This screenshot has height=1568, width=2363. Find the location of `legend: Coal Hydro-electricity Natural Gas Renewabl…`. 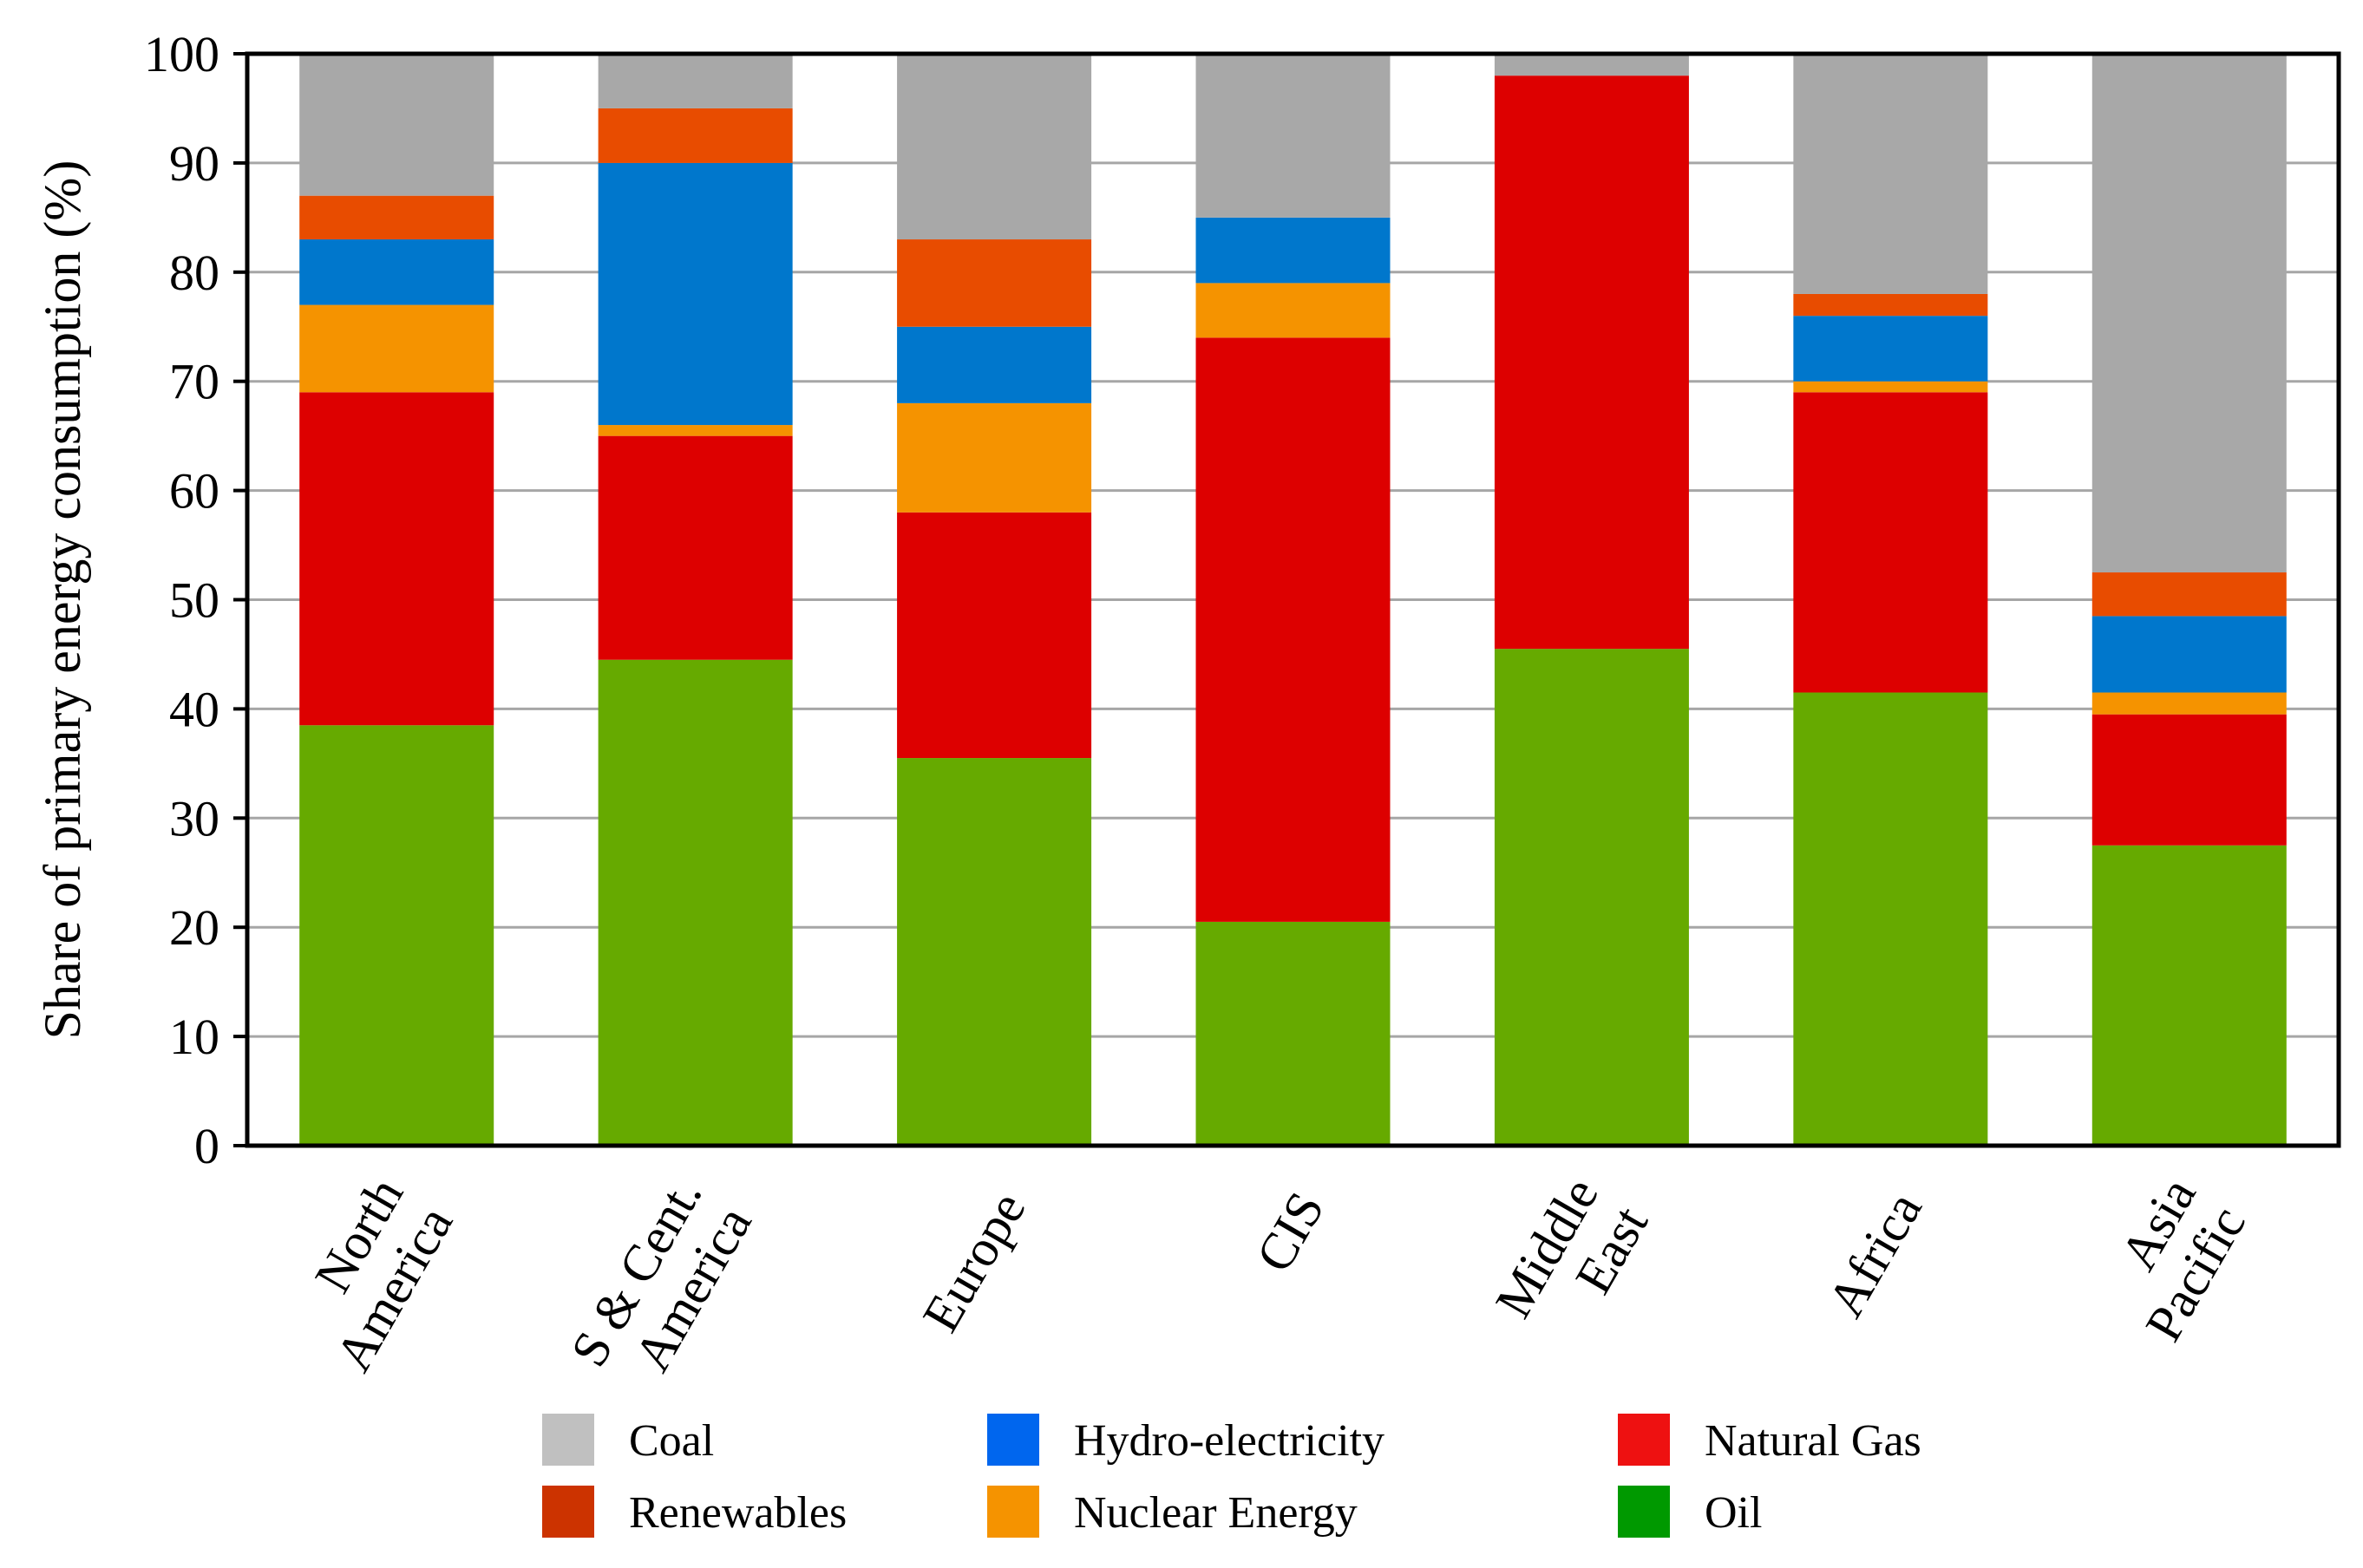

legend: Coal Hydro-electricity Natural Gas Renewabl… is located at coordinates (1231, 1476).